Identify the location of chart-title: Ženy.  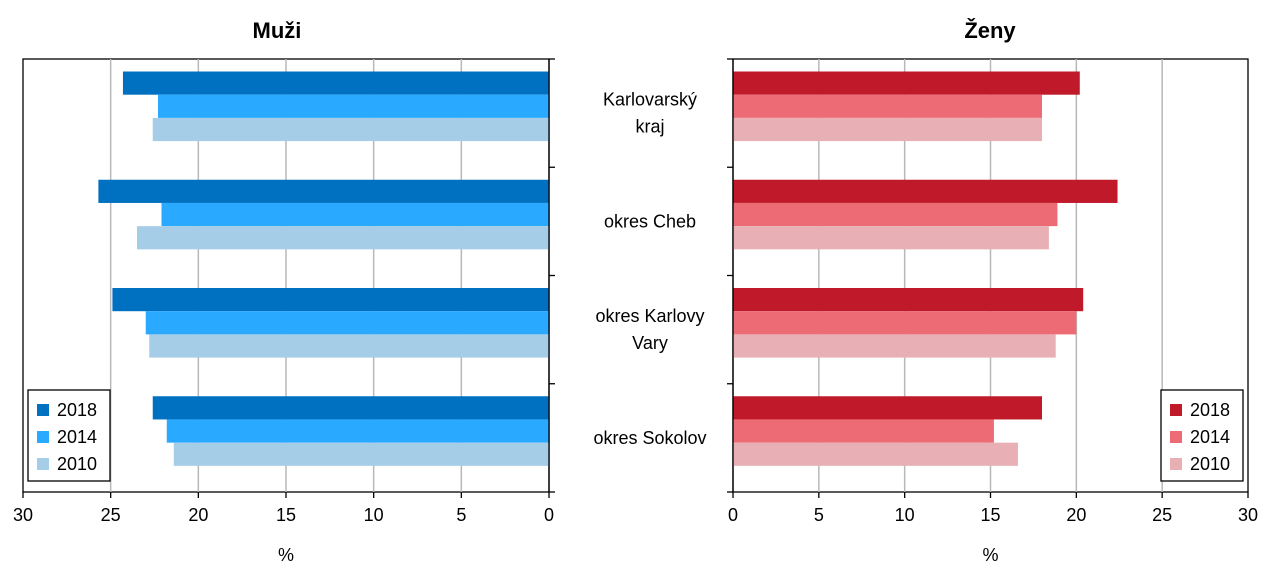
(990, 30).